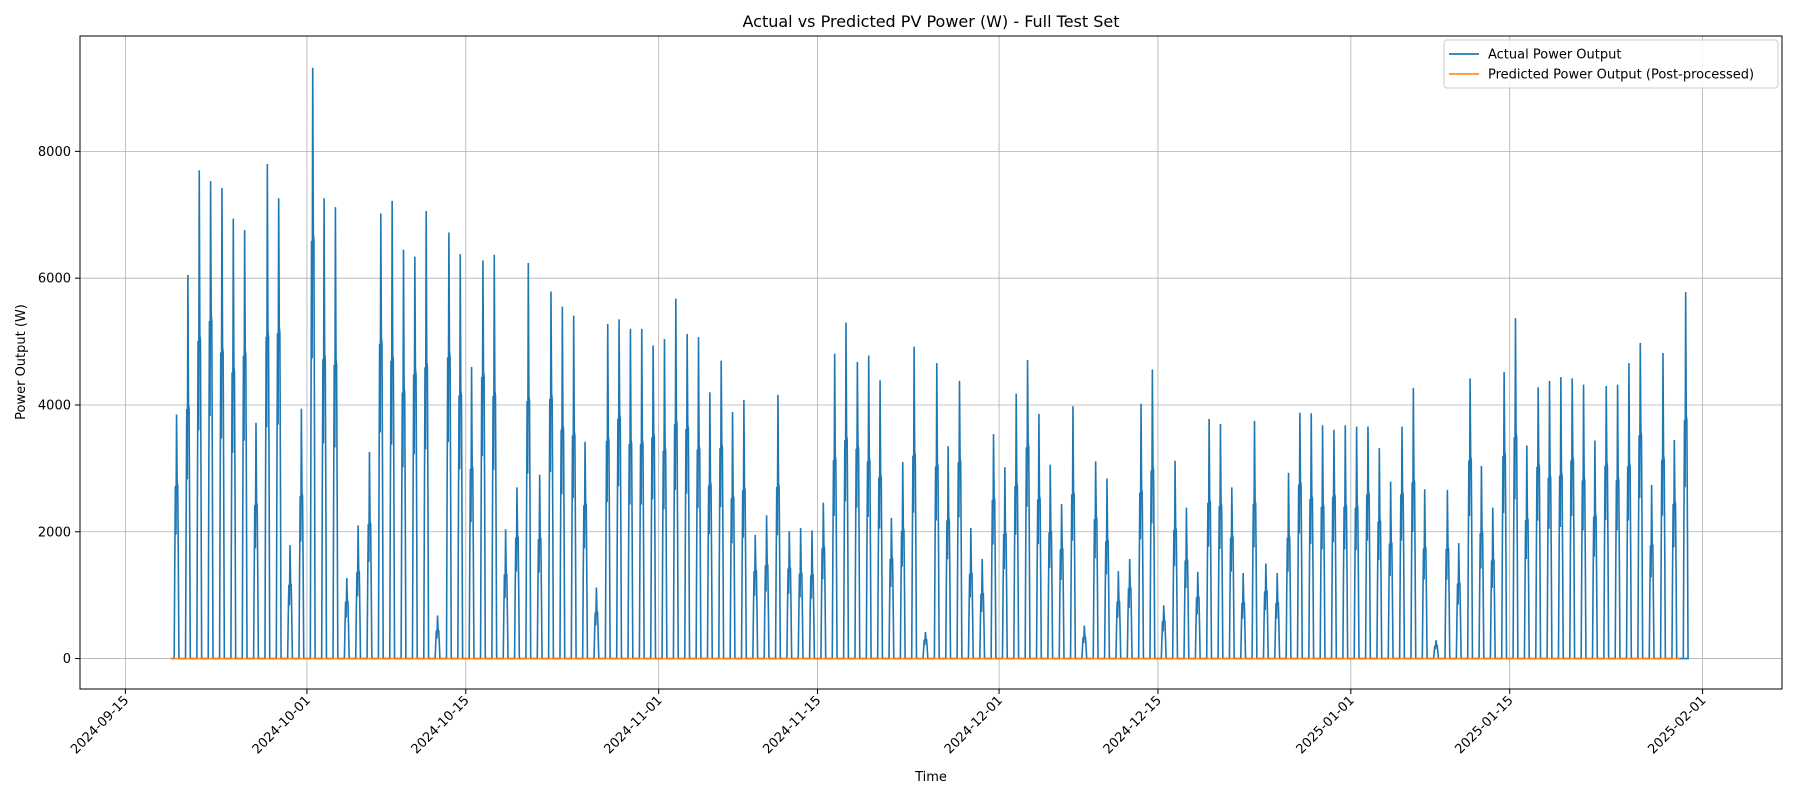 Image resolution: width=1800 pixels, height=800 pixels. Describe the element at coordinates (21, 362) in the screenshot. I see `y-axis-label: Power Output (W)` at that location.